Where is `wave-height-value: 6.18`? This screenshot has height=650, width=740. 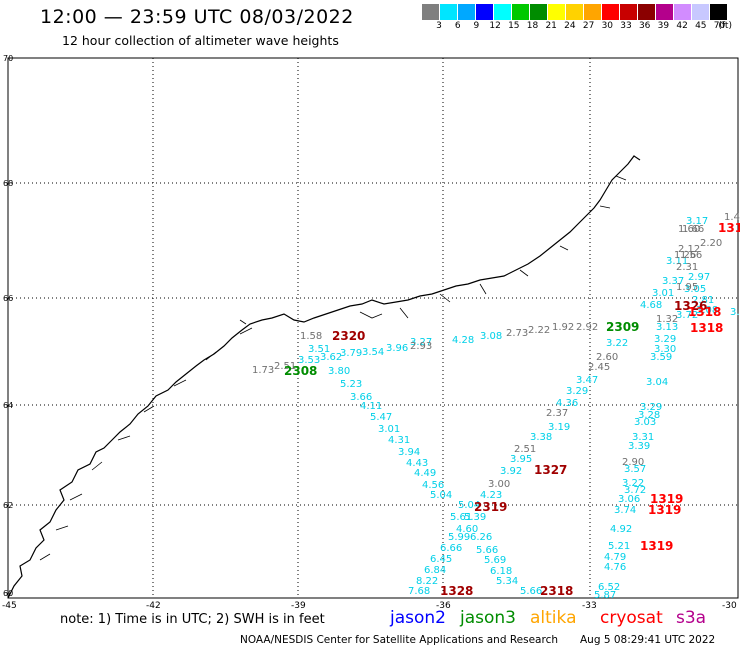
wave-height-value: 6.18 is located at coordinates (501, 571).